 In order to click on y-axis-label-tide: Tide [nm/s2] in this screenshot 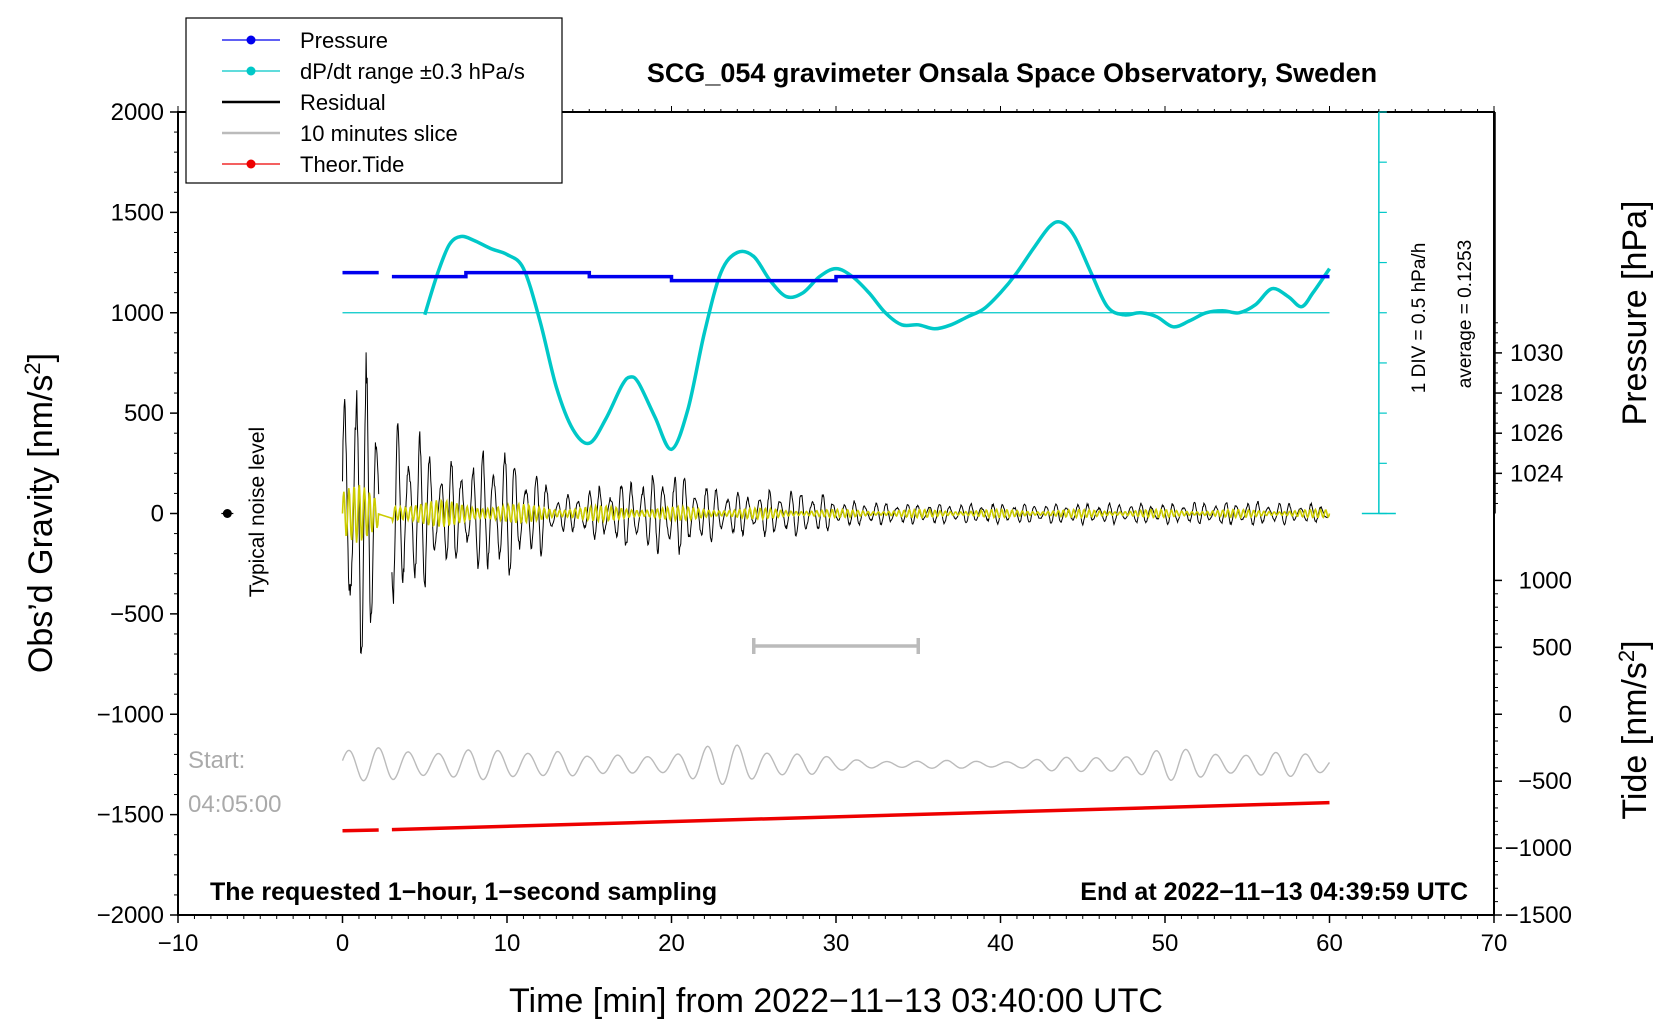, I will do `click(1634, 729)`.